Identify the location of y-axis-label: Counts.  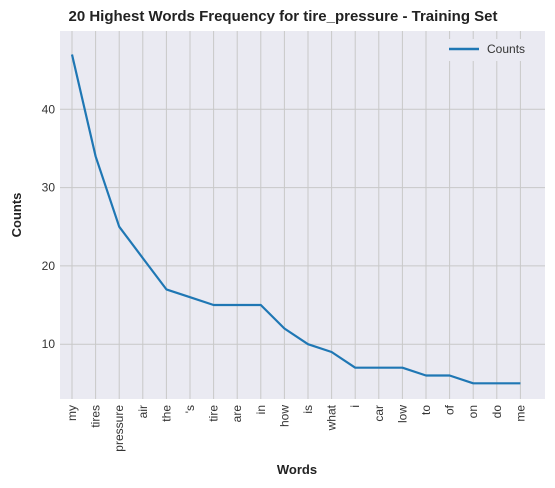
(16, 215).